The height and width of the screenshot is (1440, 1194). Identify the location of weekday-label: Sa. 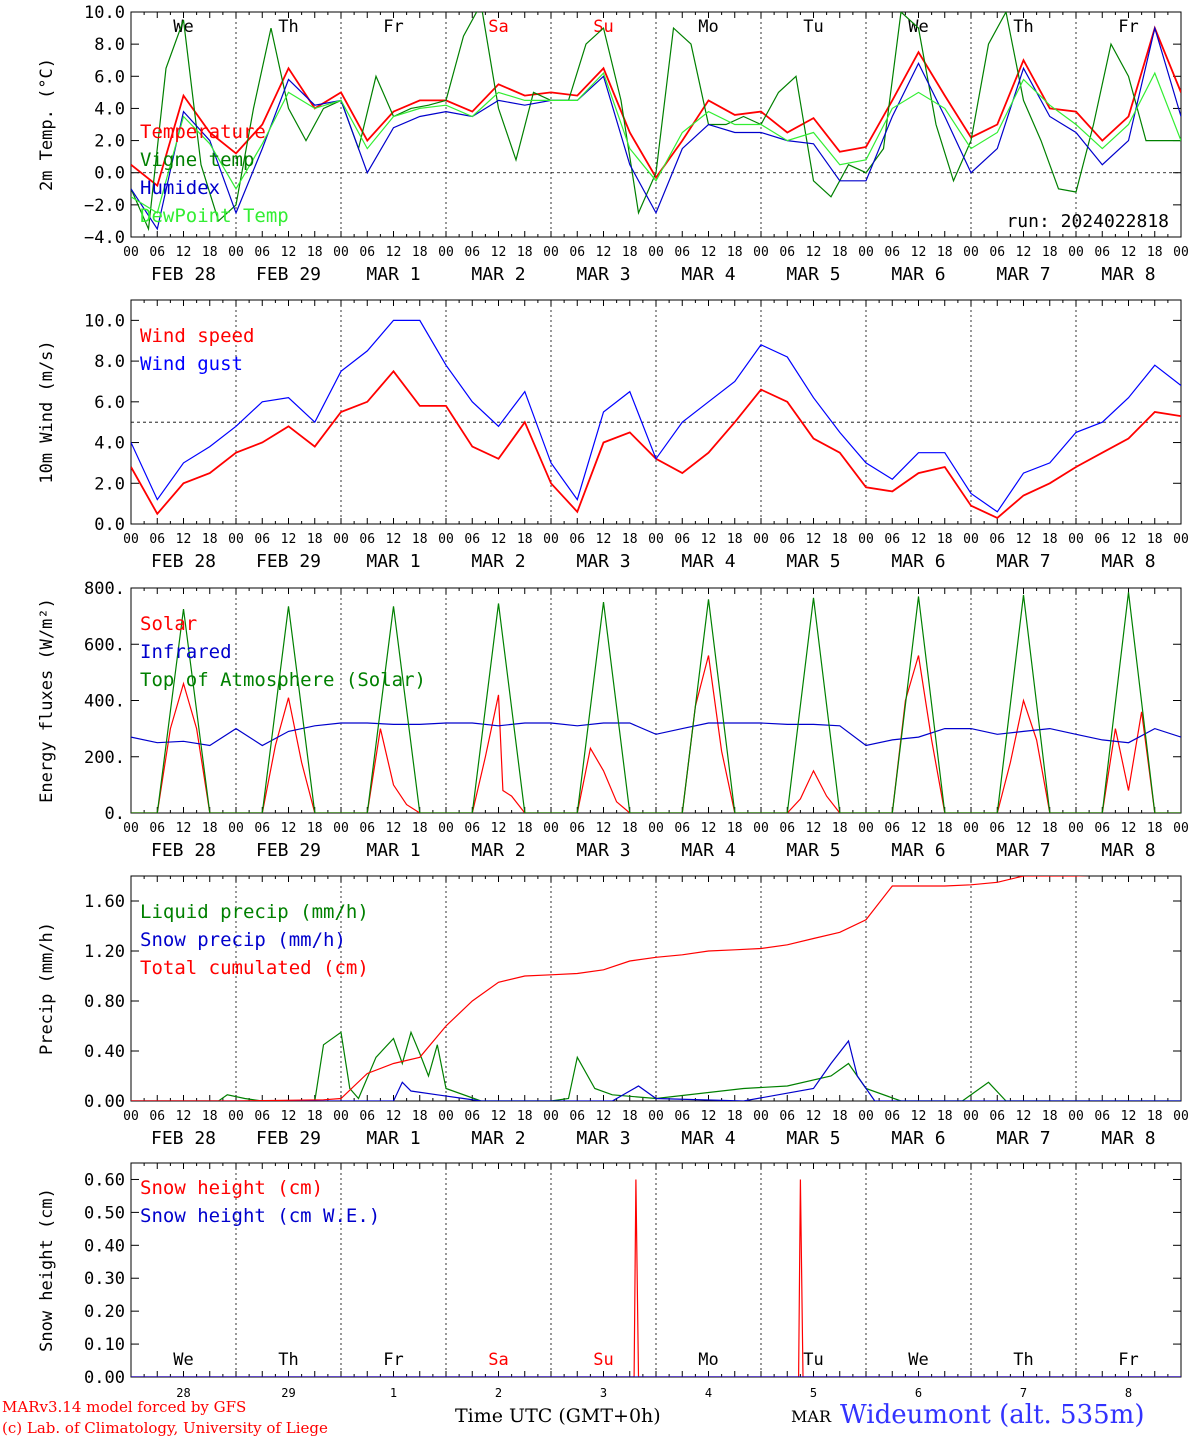
(498, 27).